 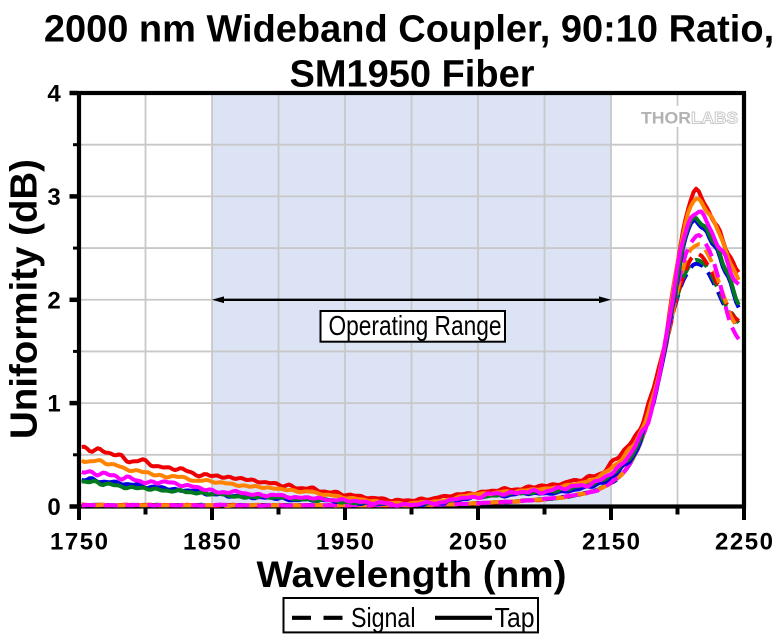 What do you see at coordinates (53, 507) in the screenshot?
I see `svg-text: 0` at bounding box center [53, 507].